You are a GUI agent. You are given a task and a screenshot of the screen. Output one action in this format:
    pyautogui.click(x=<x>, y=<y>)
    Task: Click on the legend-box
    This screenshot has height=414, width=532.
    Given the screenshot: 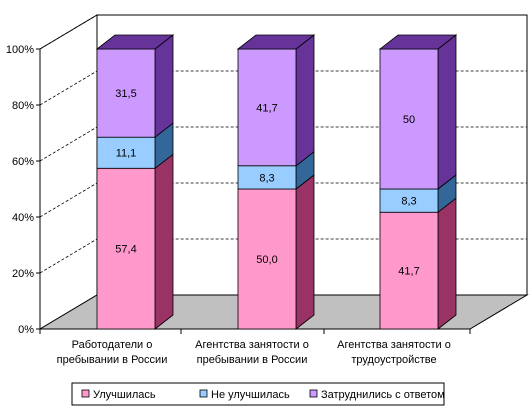 What is the action you would take?
    pyautogui.click(x=258, y=394)
    